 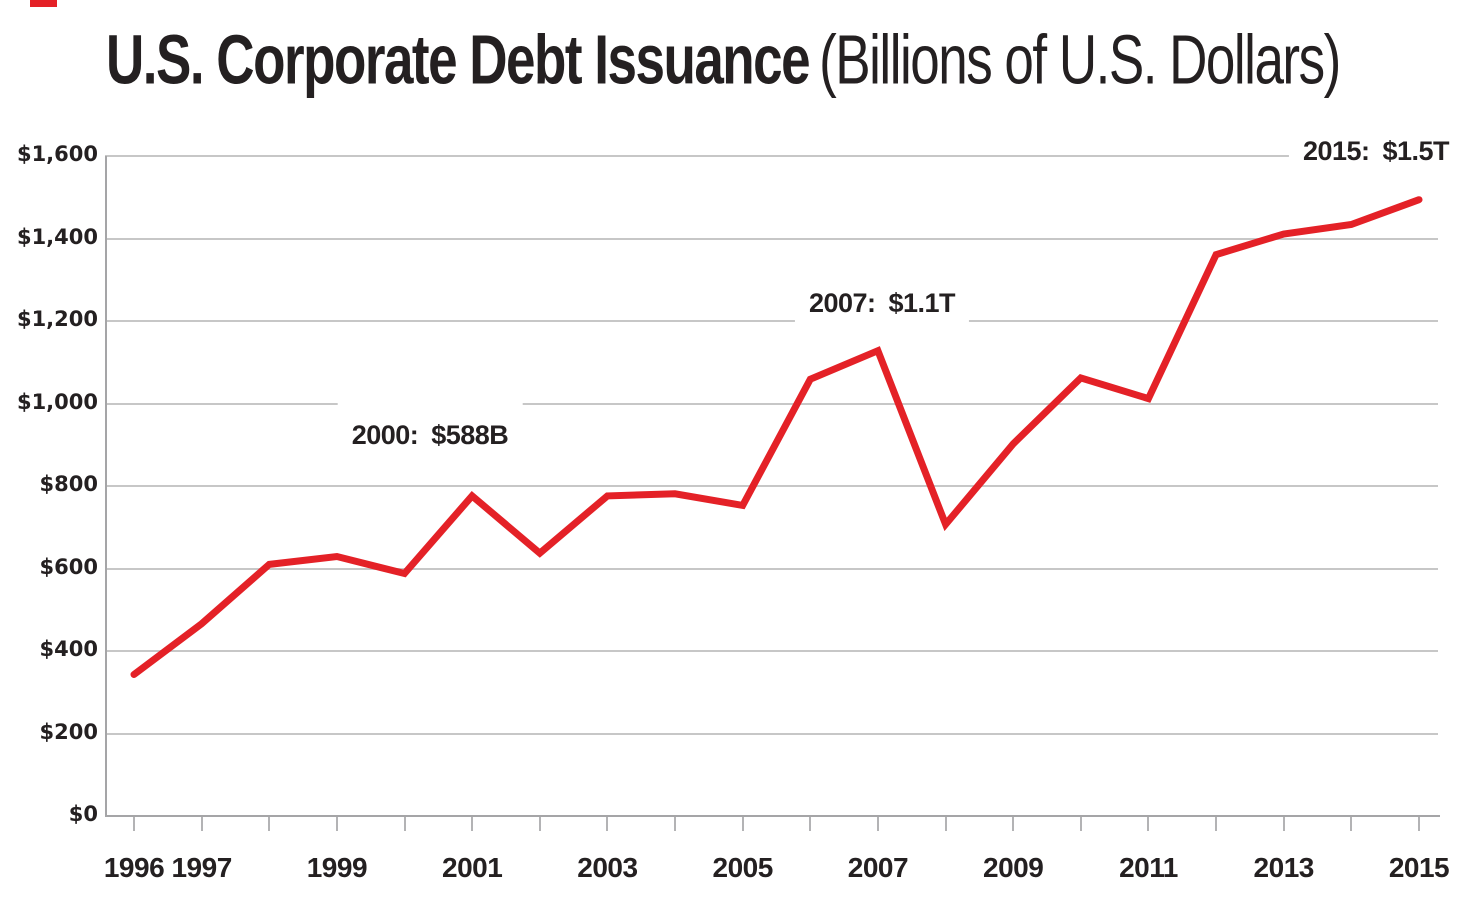 I want to click on y-axis-label: $1,600, so click(x=57, y=154).